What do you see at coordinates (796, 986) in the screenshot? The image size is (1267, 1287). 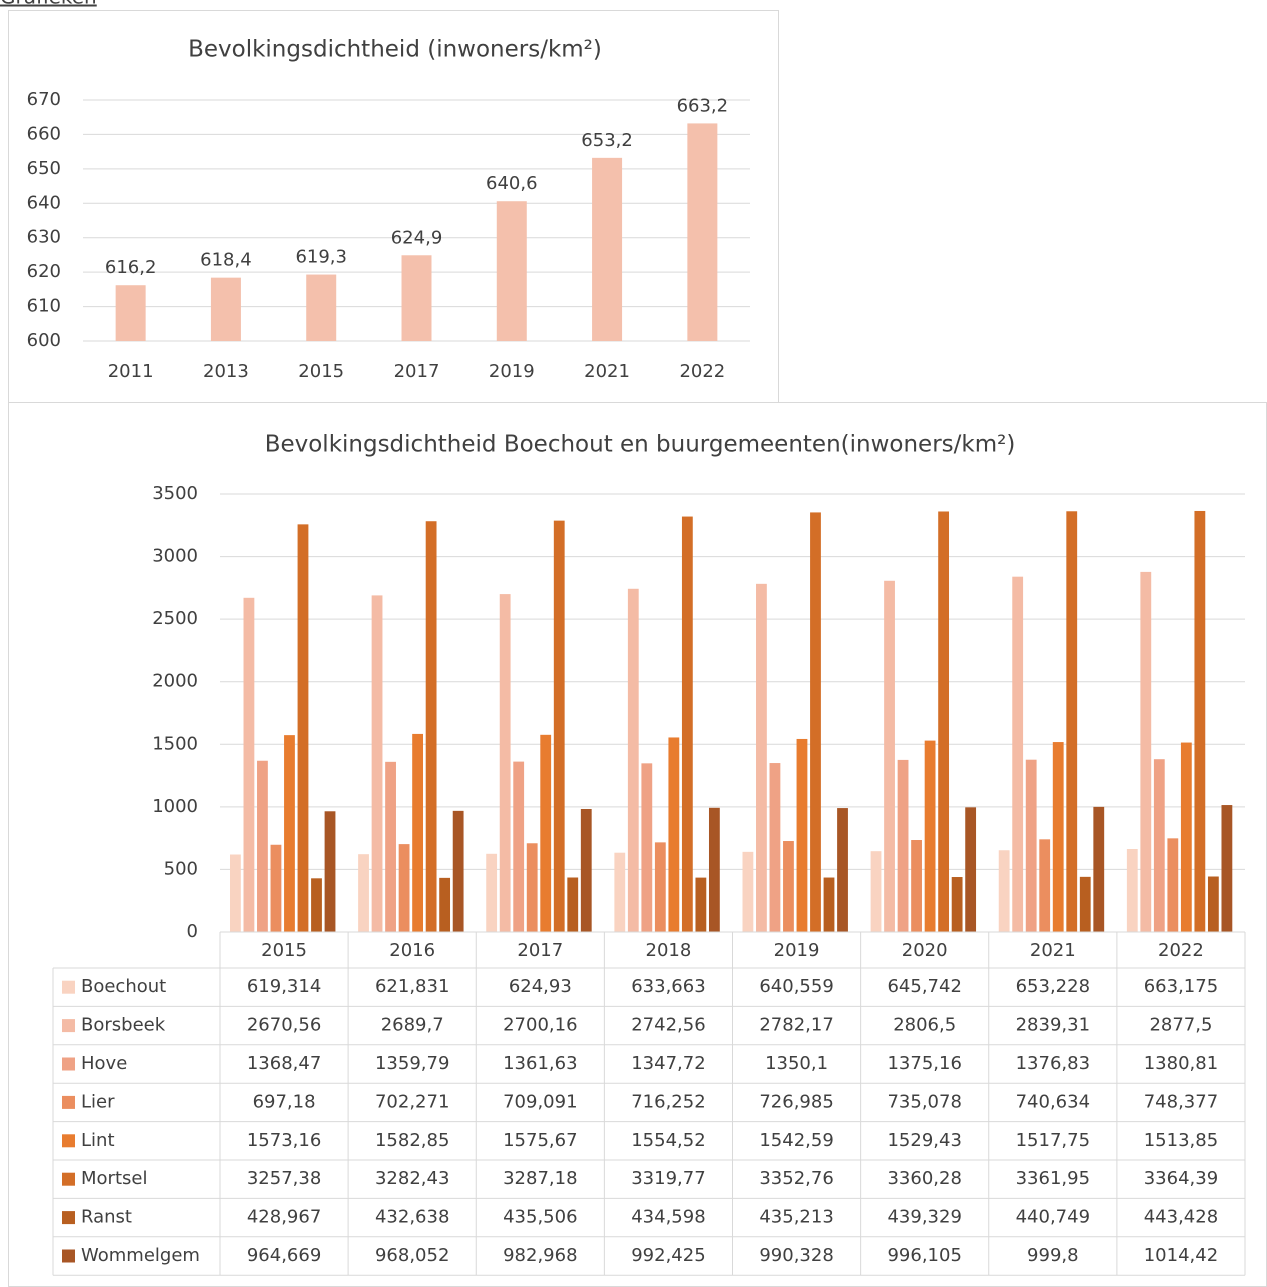 I see `table-cell: 640,559` at bounding box center [796, 986].